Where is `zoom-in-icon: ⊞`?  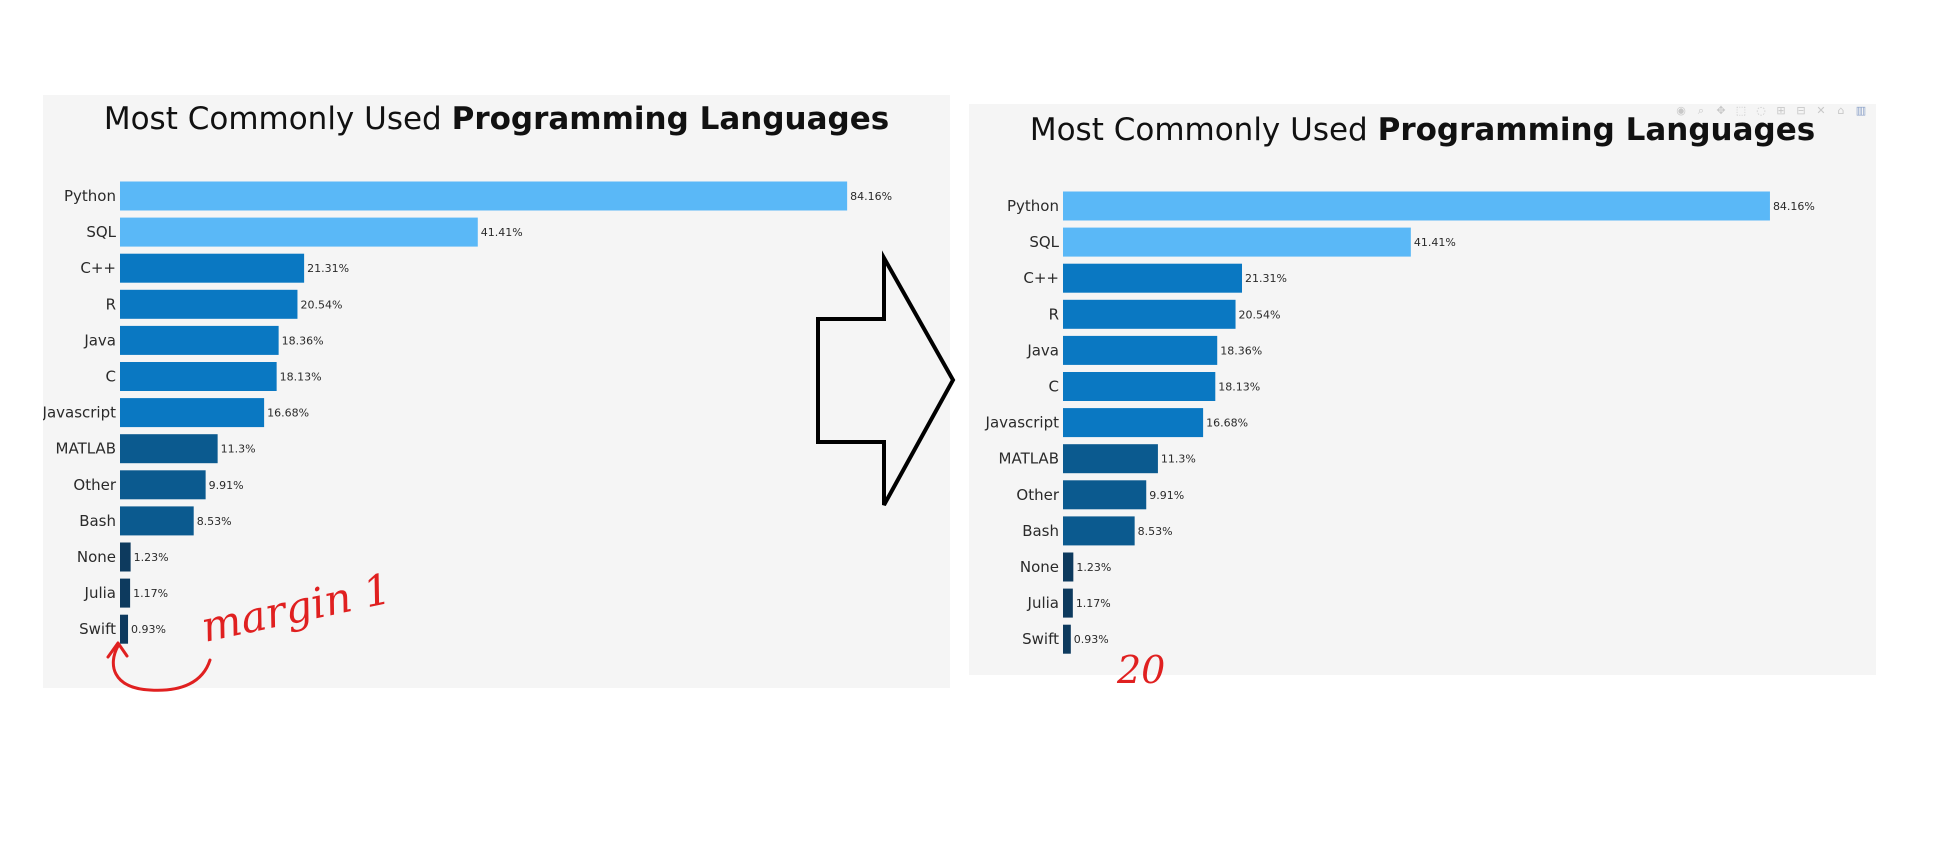
zoom-in-icon: ⊞ is located at coordinates (1781, 110).